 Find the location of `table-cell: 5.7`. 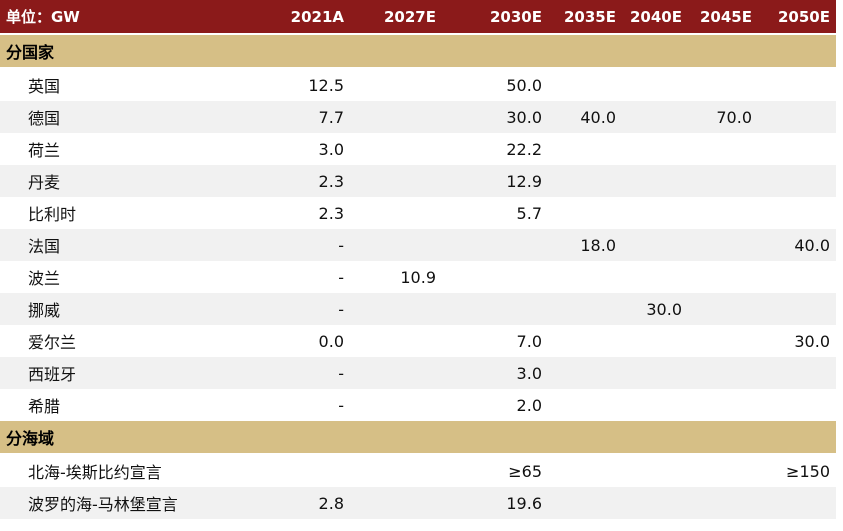

table-cell: 5.7 is located at coordinates (529, 213).